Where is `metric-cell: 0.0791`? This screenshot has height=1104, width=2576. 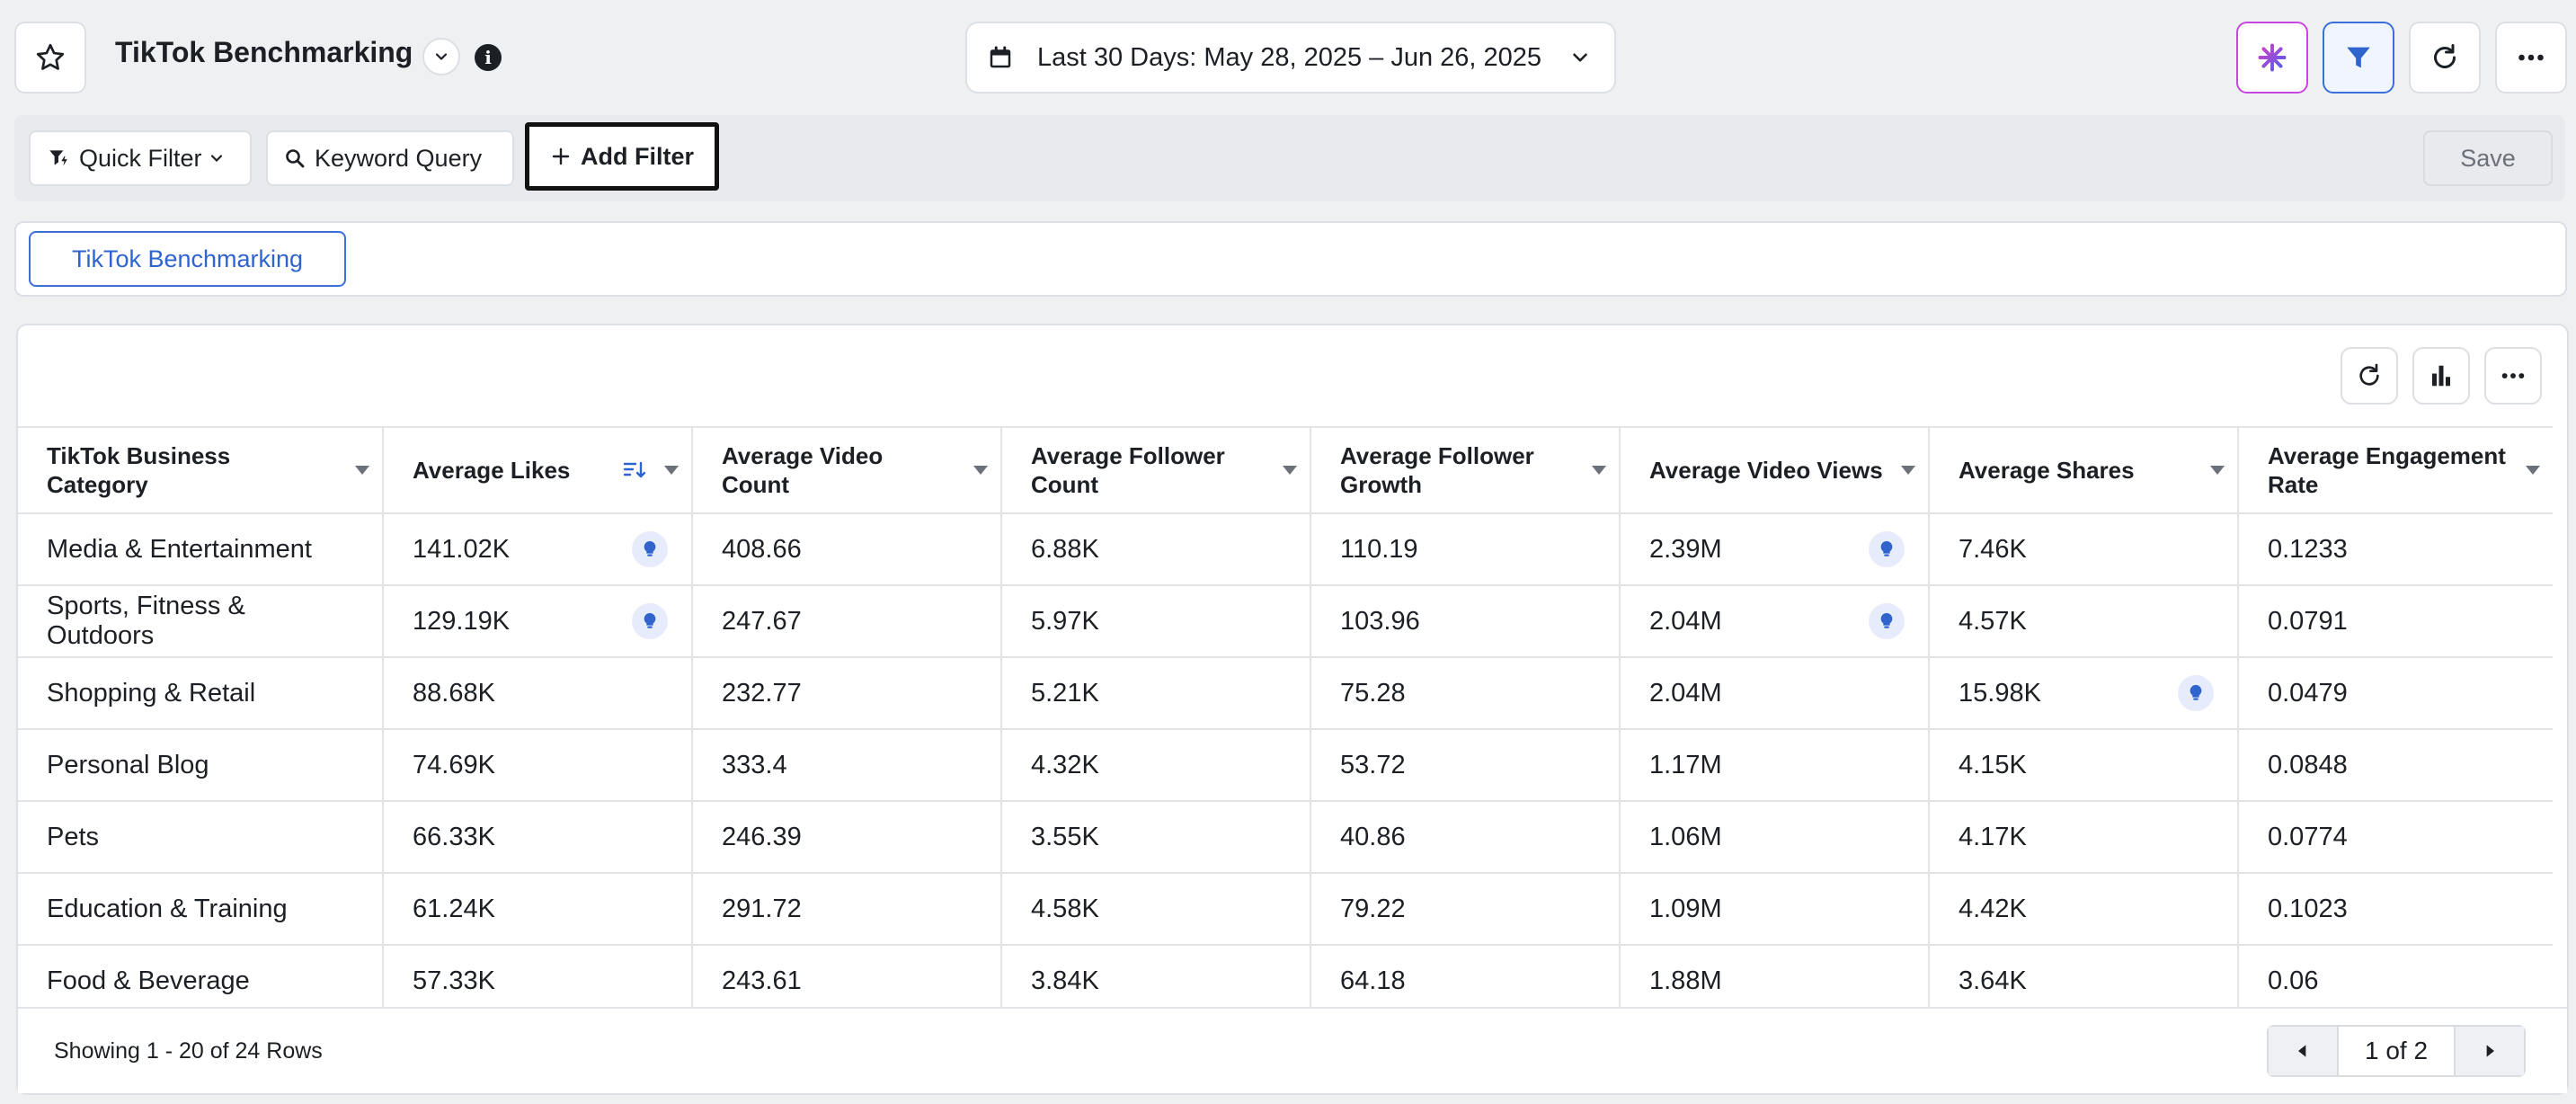 metric-cell: 0.0791 is located at coordinates (2395, 621).